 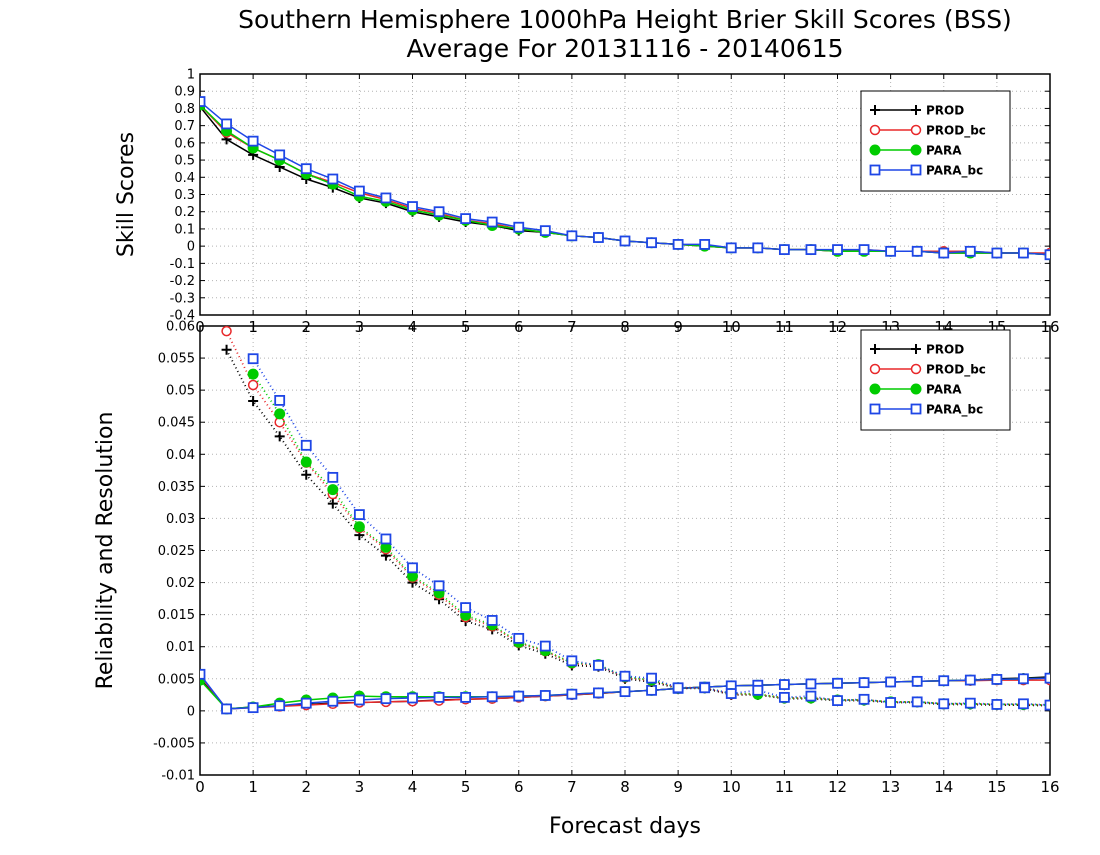 I want to click on skill-legend-marker-prod-bc, so click(x=875, y=130).